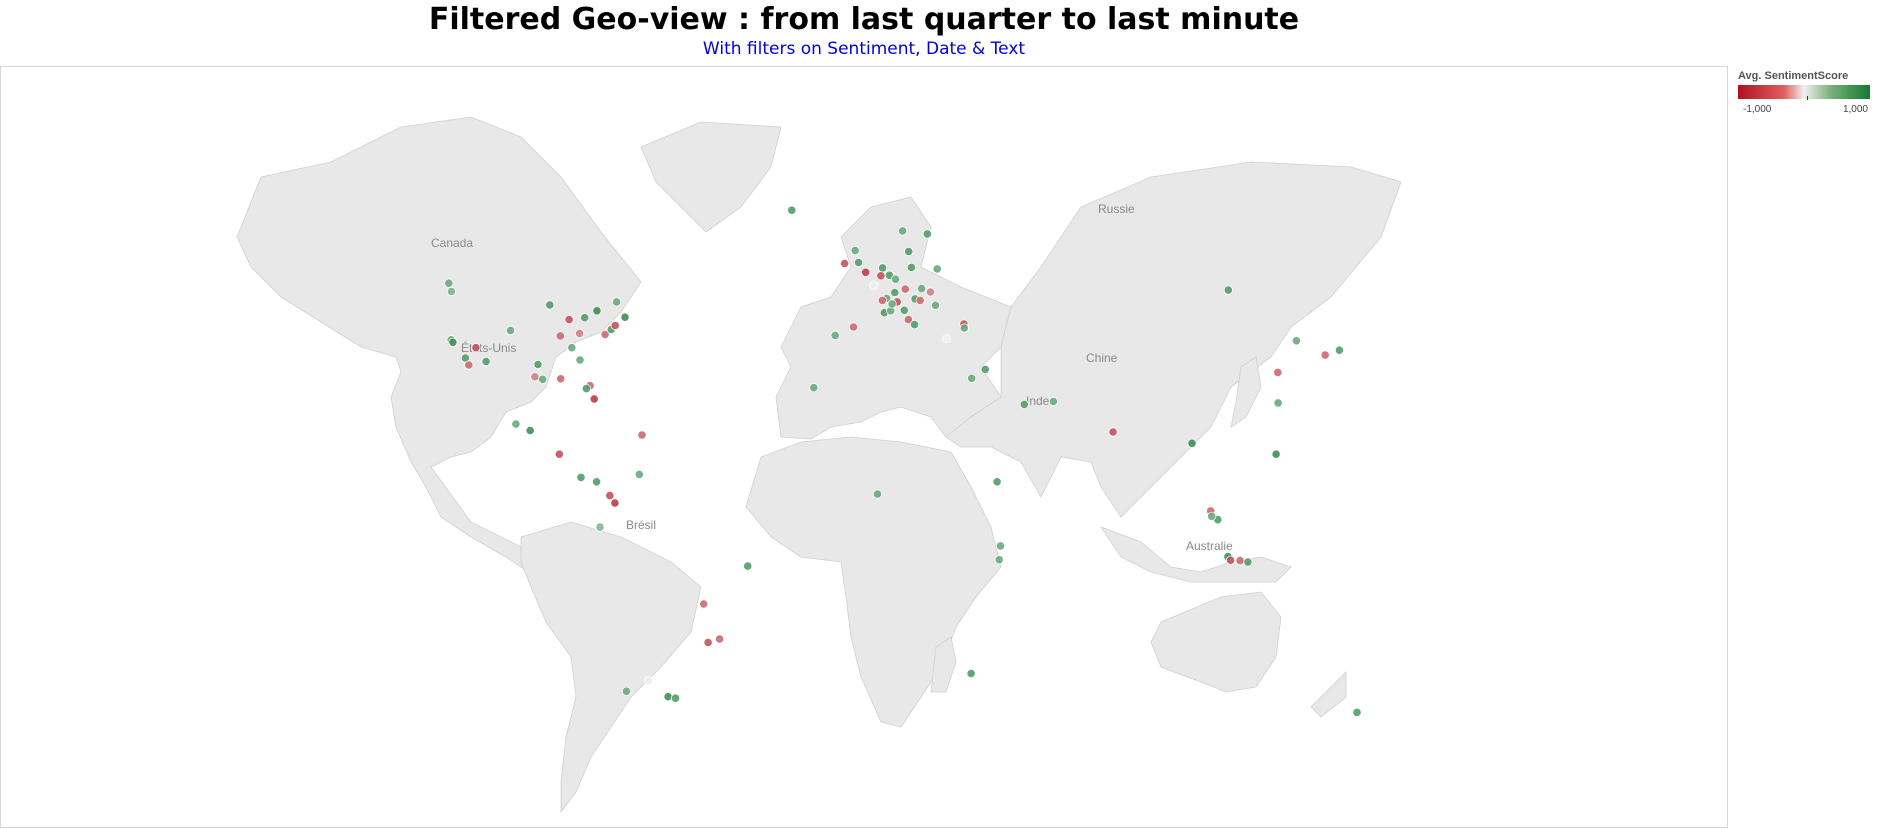 The height and width of the screenshot is (828, 1878). I want to click on legend-gradient-bar, so click(1804, 92).